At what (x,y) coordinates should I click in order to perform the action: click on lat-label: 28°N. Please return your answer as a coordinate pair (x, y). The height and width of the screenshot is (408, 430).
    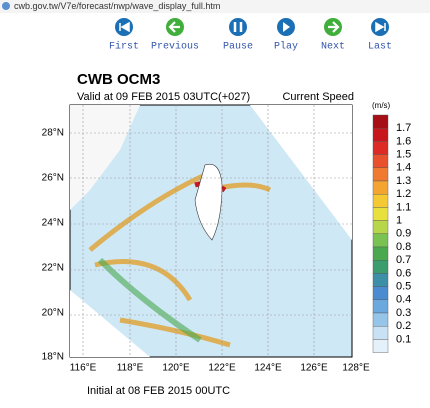
    Looking at the image, I should click on (53, 133).